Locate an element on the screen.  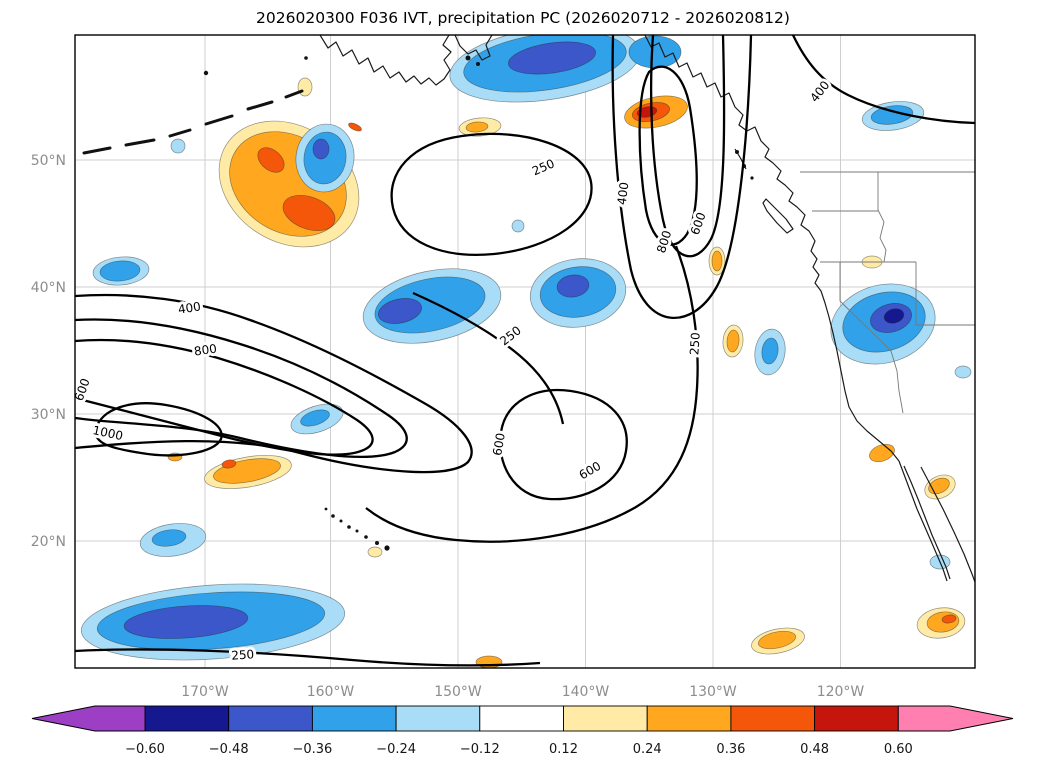
colorbar-tick-label: −0.12 is located at coordinates (480, 749).